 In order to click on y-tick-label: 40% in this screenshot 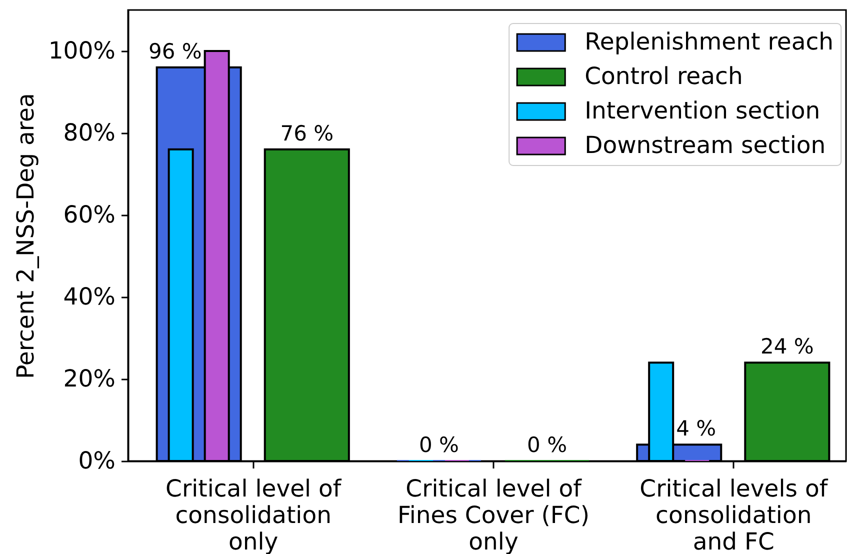, I will do `click(89, 296)`.